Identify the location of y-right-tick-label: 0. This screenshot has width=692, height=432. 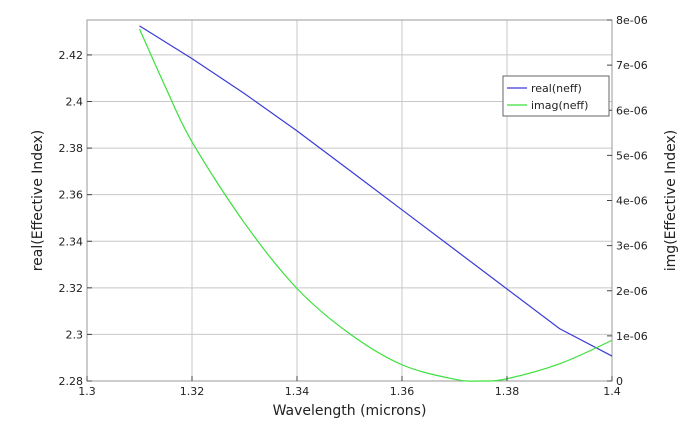
(619, 381).